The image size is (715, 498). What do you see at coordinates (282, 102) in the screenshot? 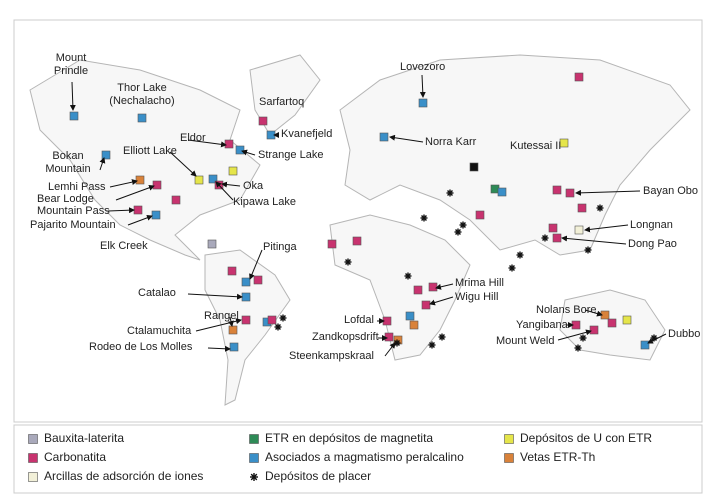
I see `map-label: Sarfartoq` at bounding box center [282, 102].